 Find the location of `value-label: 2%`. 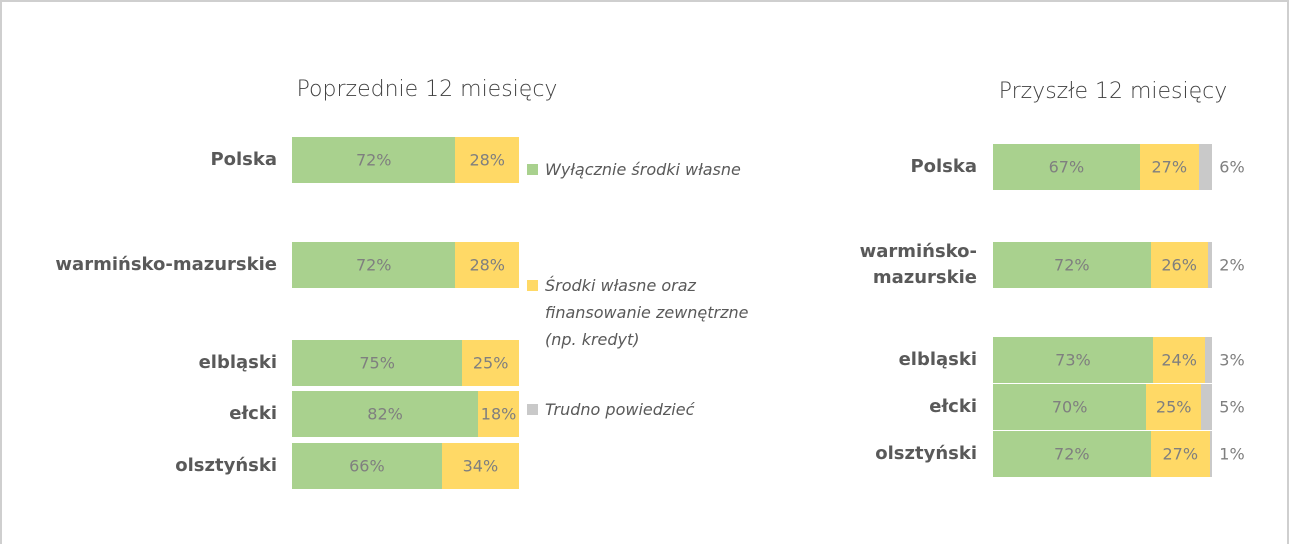

value-label: 2% is located at coordinates (1232, 265).